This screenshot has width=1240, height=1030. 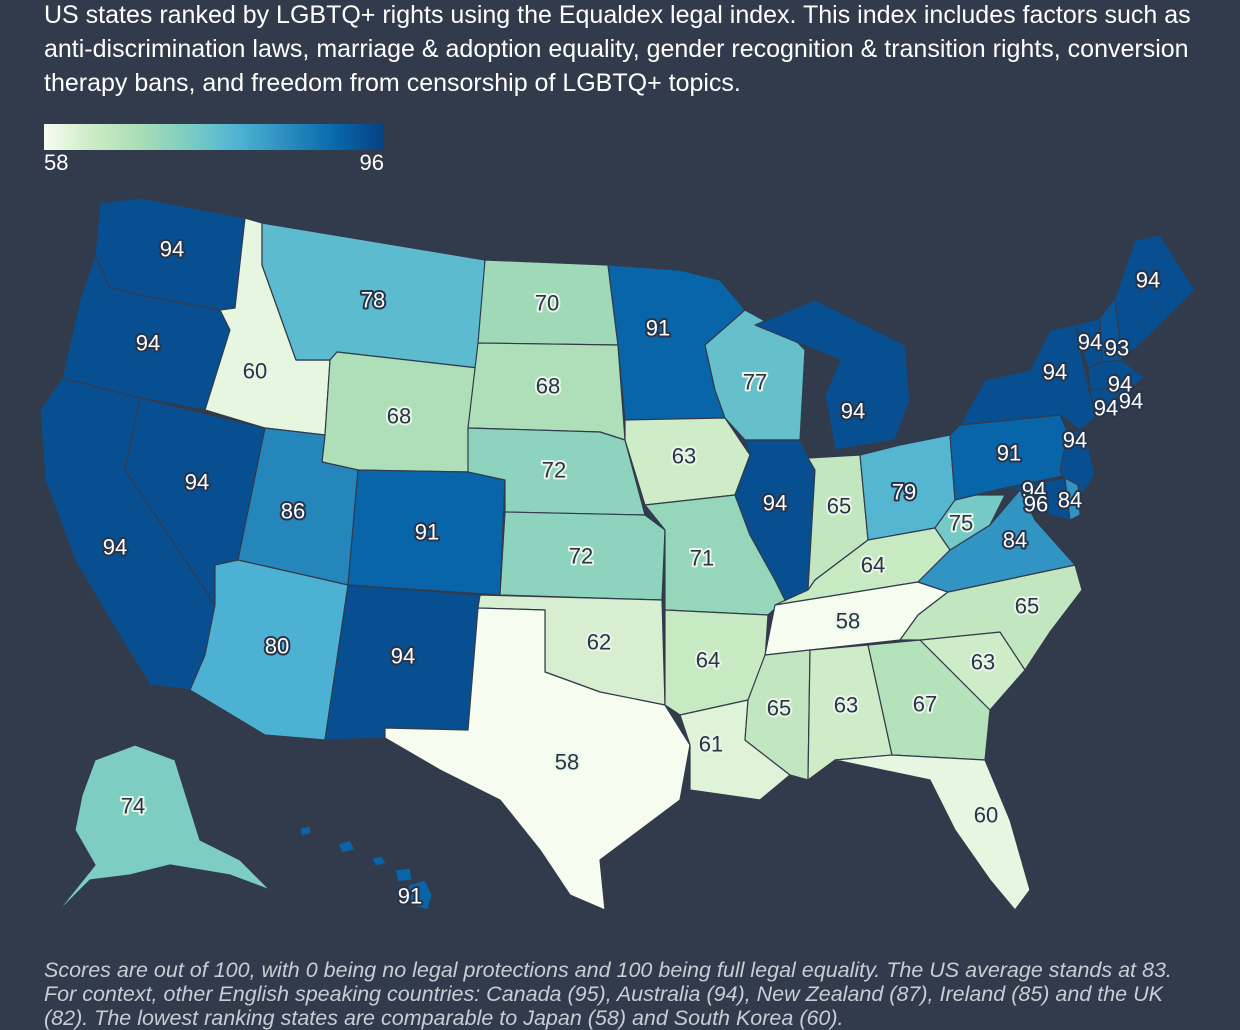 I want to click on state-label-IL: 94, so click(x=775, y=503).